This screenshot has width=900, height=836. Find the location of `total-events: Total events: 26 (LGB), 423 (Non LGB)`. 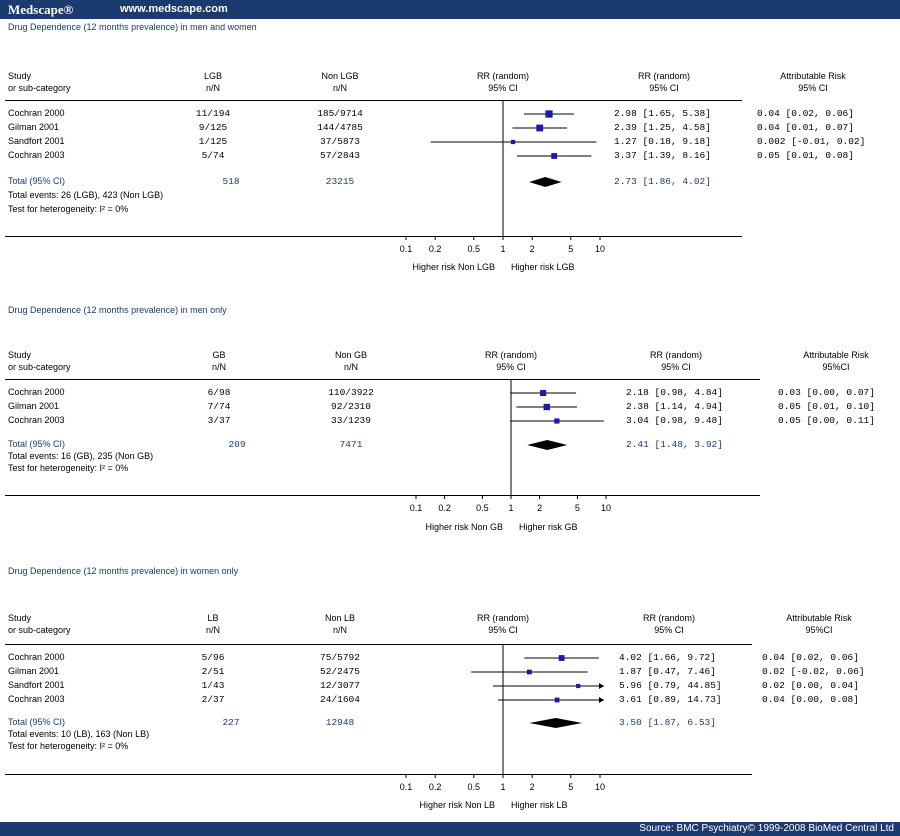

total-events: Total events: 26 (LGB), 423 (Non LGB) is located at coordinates (86, 195).